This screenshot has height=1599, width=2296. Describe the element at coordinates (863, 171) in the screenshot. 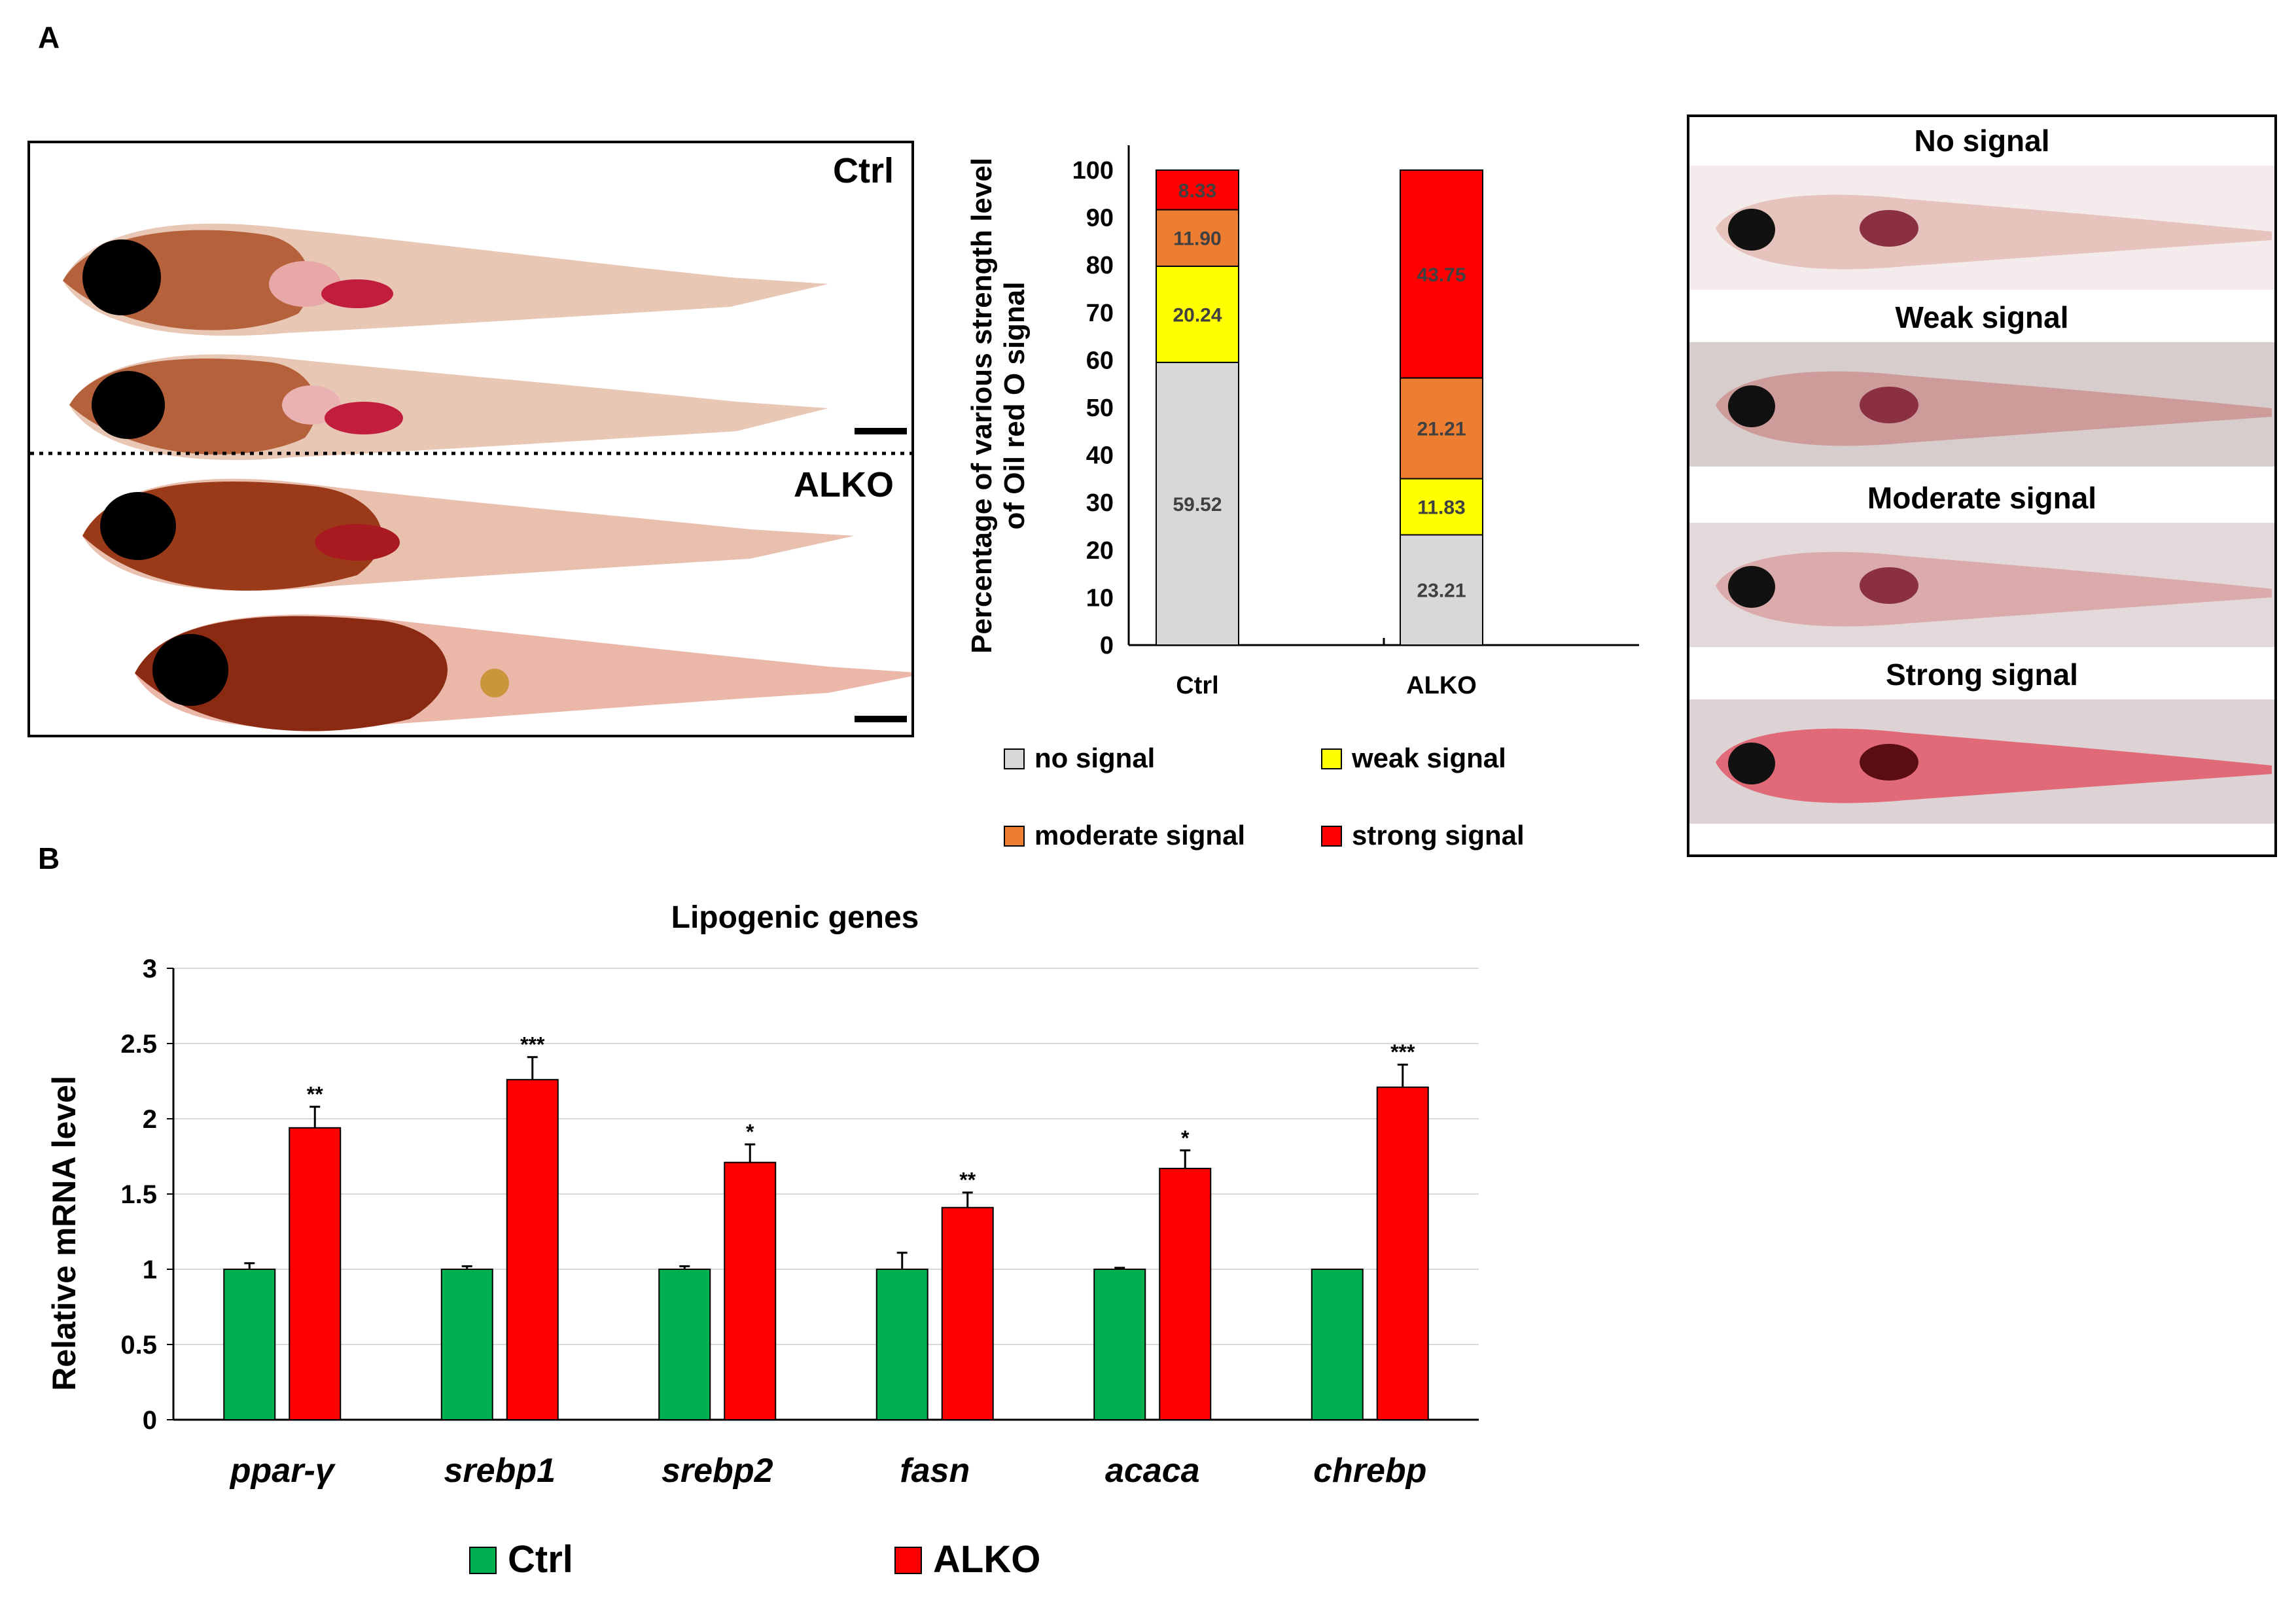

I see `group-label-ctrl: Ctrl` at that location.